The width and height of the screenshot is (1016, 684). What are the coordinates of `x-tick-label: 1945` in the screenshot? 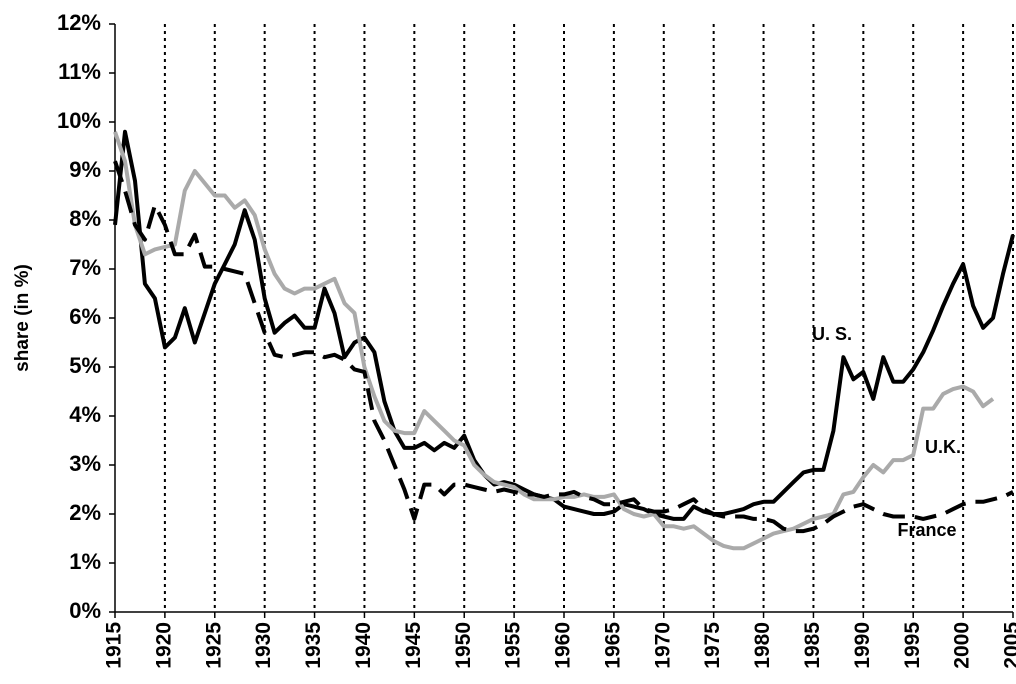 It's located at (413, 645).